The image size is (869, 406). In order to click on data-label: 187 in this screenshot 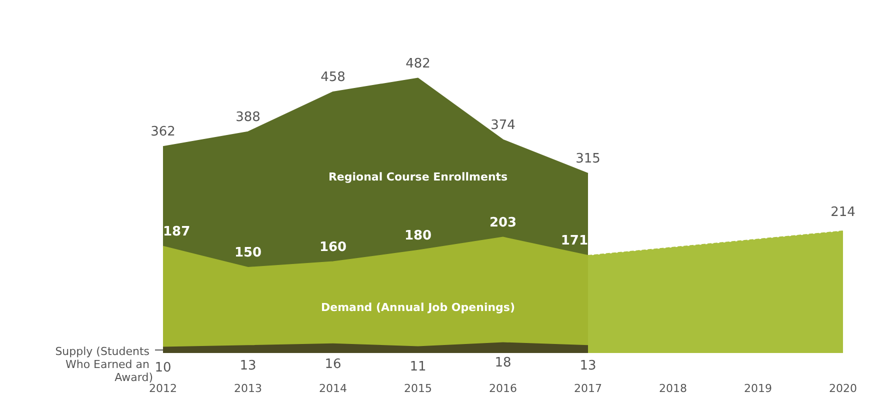, I will do `click(176, 232)`.